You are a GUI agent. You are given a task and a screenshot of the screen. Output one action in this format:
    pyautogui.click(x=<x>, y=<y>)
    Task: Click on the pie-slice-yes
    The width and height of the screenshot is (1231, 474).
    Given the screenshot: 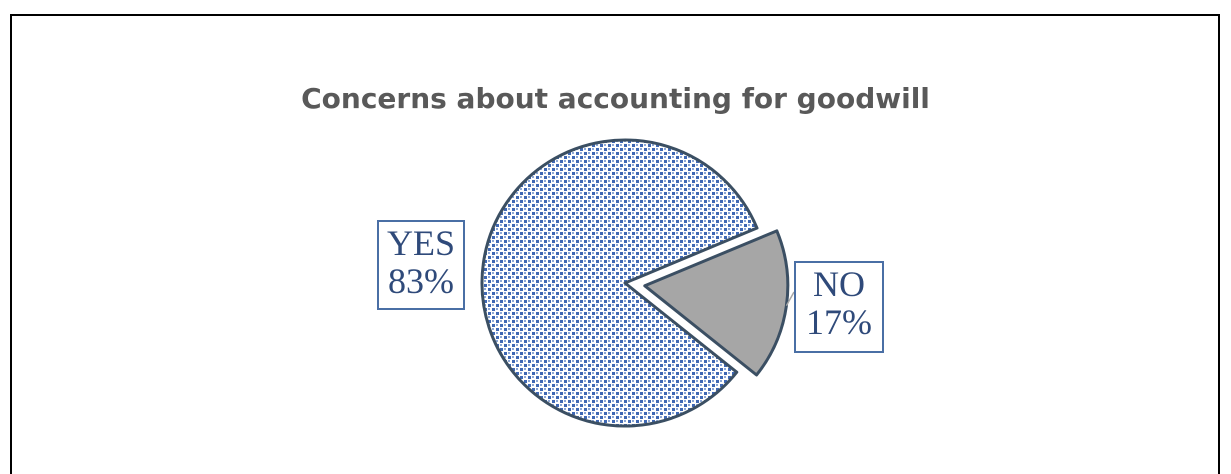 What is the action you would take?
    pyautogui.click(x=619, y=283)
    